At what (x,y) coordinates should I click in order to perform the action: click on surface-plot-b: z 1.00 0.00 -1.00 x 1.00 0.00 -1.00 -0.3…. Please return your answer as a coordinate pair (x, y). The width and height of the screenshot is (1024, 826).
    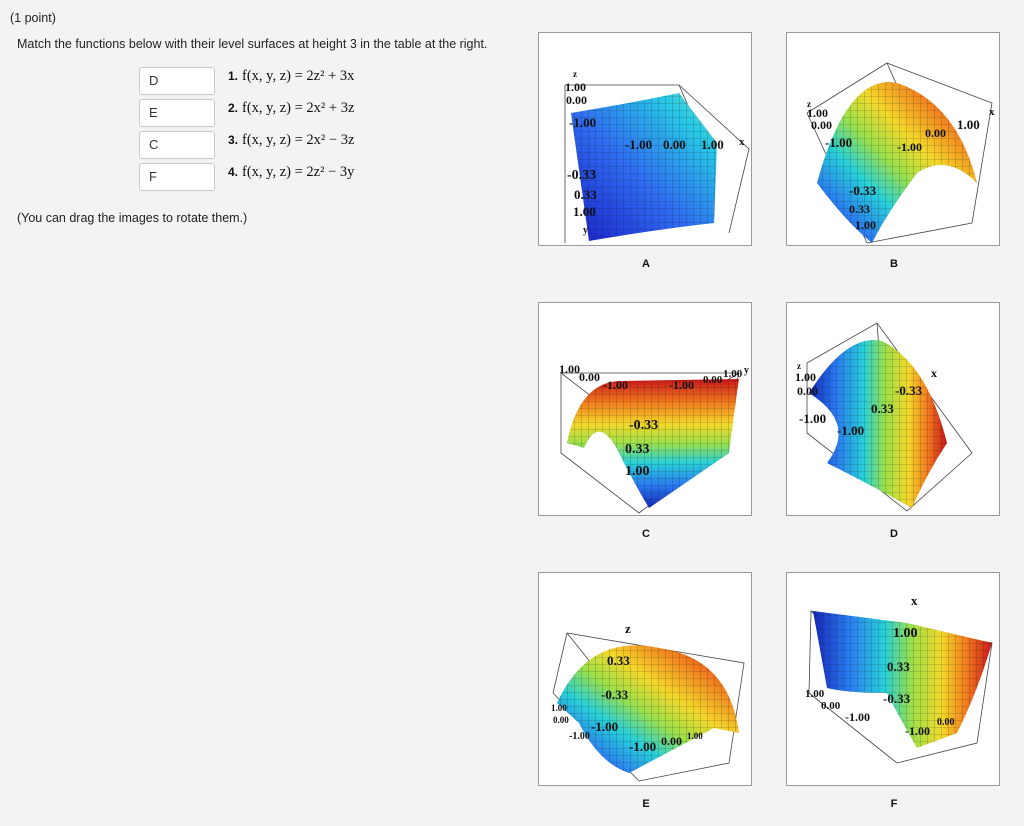
    Looking at the image, I should click on (893, 139).